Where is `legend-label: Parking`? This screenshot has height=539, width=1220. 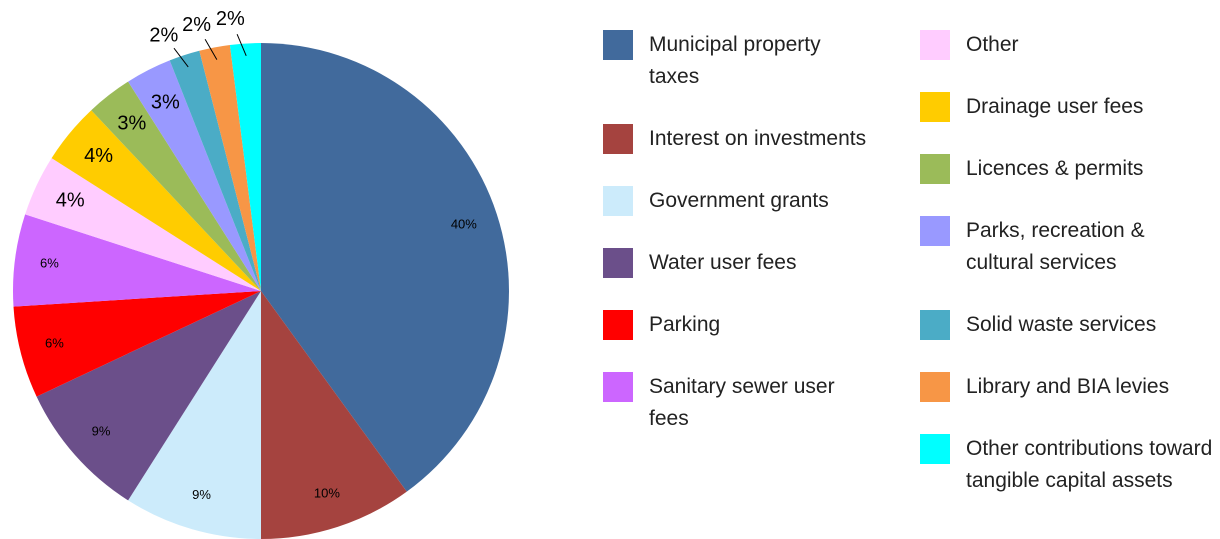 legend-label: Parking is located at coordinates (685, 324).